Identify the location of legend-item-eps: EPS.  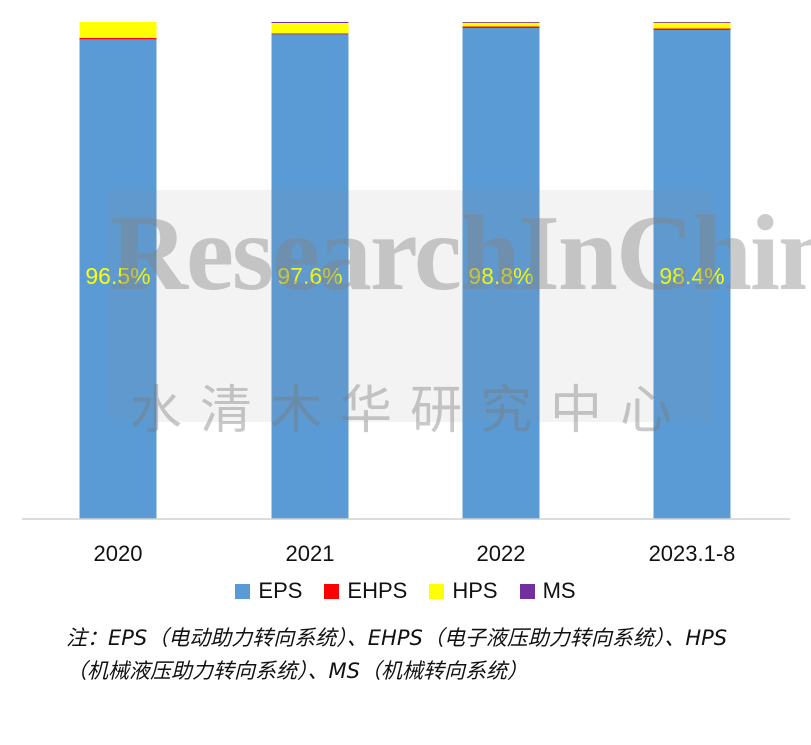
(268, 591).